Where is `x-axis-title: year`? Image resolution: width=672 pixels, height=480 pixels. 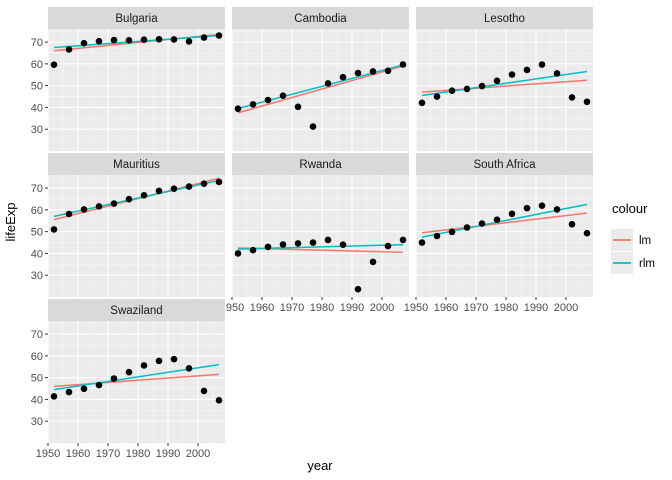 x-axis-title: year is located at coordinates (320, 465).